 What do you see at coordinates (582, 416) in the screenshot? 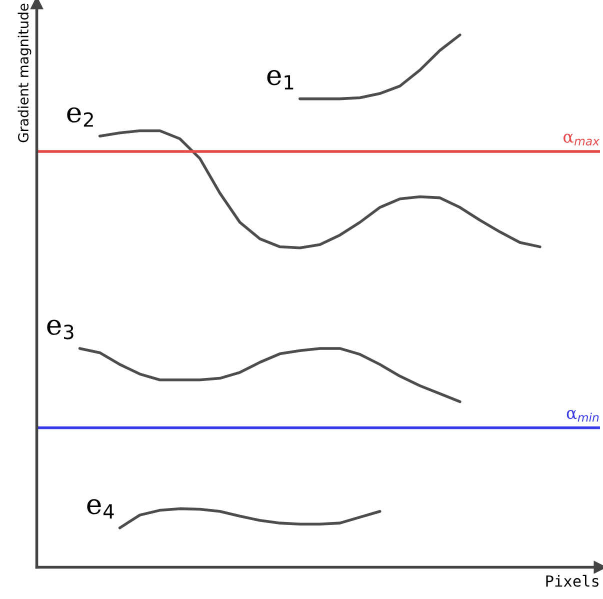
I see `ref-line-label: α$_{min}$` at bounding box center [582, 416].